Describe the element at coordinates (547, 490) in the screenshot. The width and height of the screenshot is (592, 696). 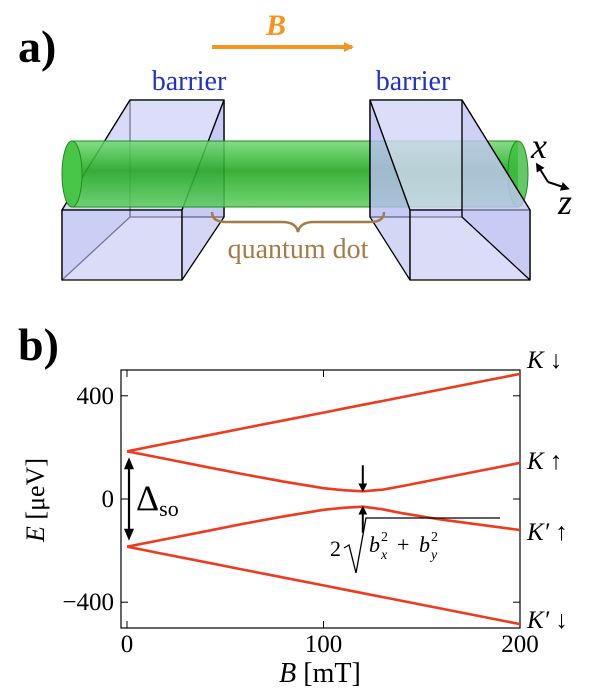
I see `band-labels: K ↓ K ↑ K′ ↑ K′ ↓` at that location.